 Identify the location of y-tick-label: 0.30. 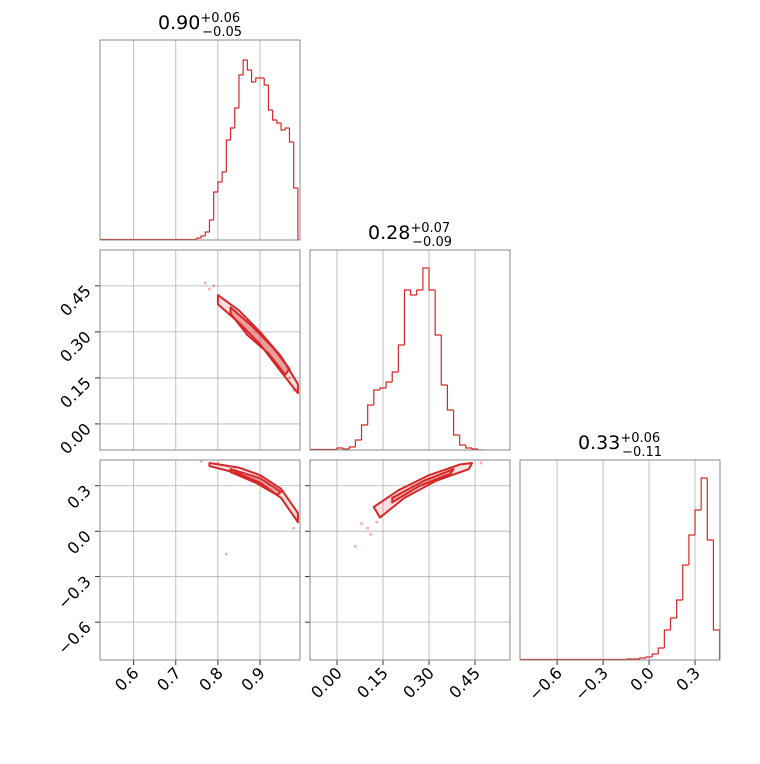
(75, 346).